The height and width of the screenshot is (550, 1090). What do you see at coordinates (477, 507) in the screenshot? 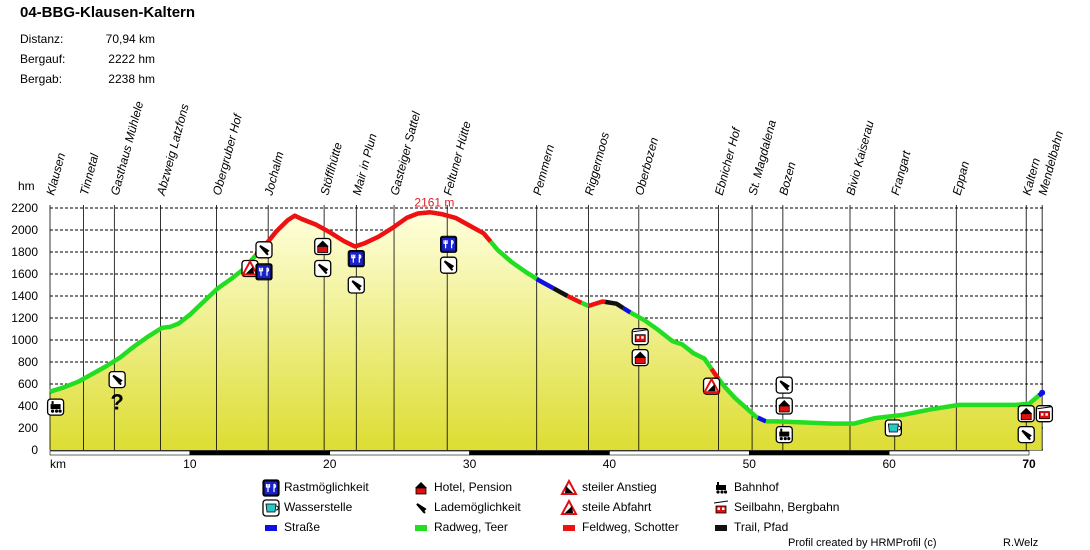
I see `legend-label: Lademöglichkeit` at bounding box center [477, 507].